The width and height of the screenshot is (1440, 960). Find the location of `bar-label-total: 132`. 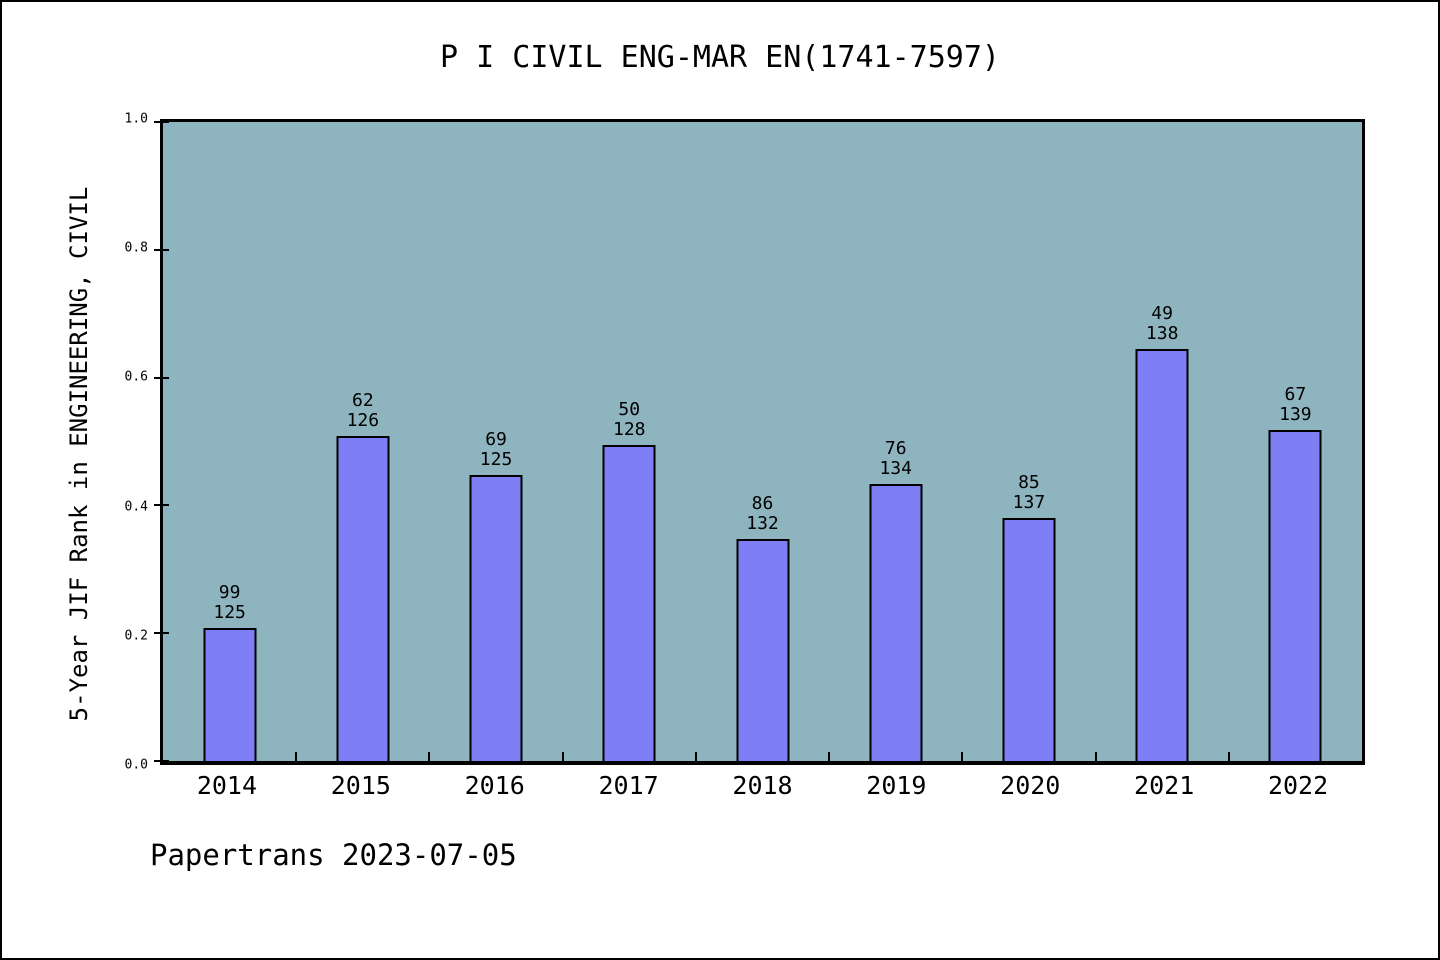

bar-label-total: 132 is located at coordinates (762, 523).